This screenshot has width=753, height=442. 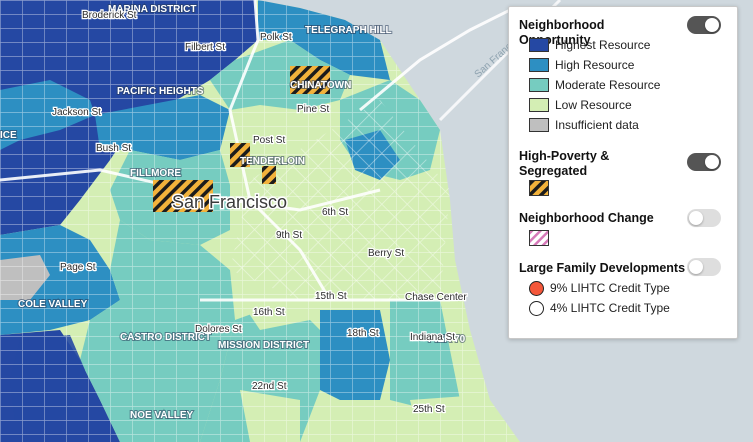 I want to click on hatch-gold-swatch, so click(x=539, y=188).